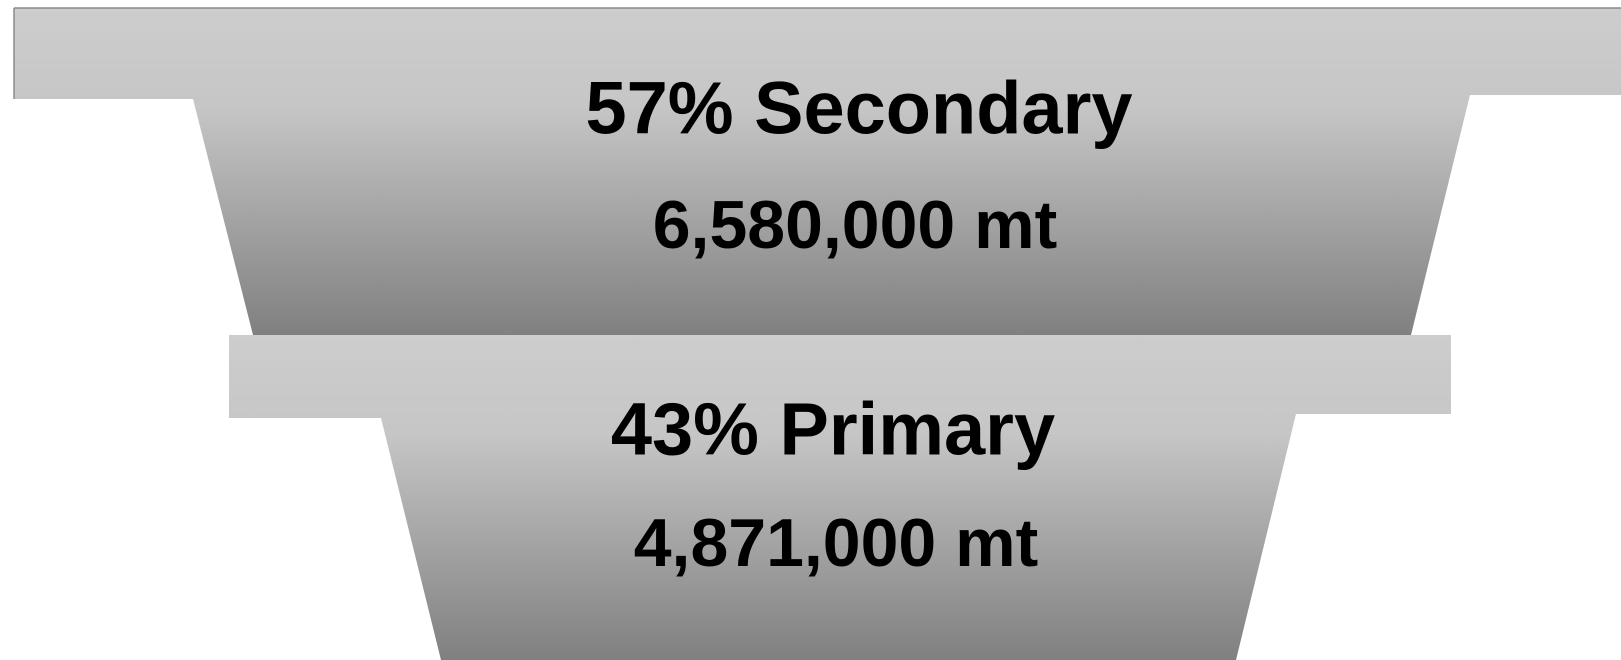 The image size is (1621, 660). What do you see at coordinates (858, 108) in the screenshot?
I see `segment-title: 57% Secondary` at bounding box center [858, 108].